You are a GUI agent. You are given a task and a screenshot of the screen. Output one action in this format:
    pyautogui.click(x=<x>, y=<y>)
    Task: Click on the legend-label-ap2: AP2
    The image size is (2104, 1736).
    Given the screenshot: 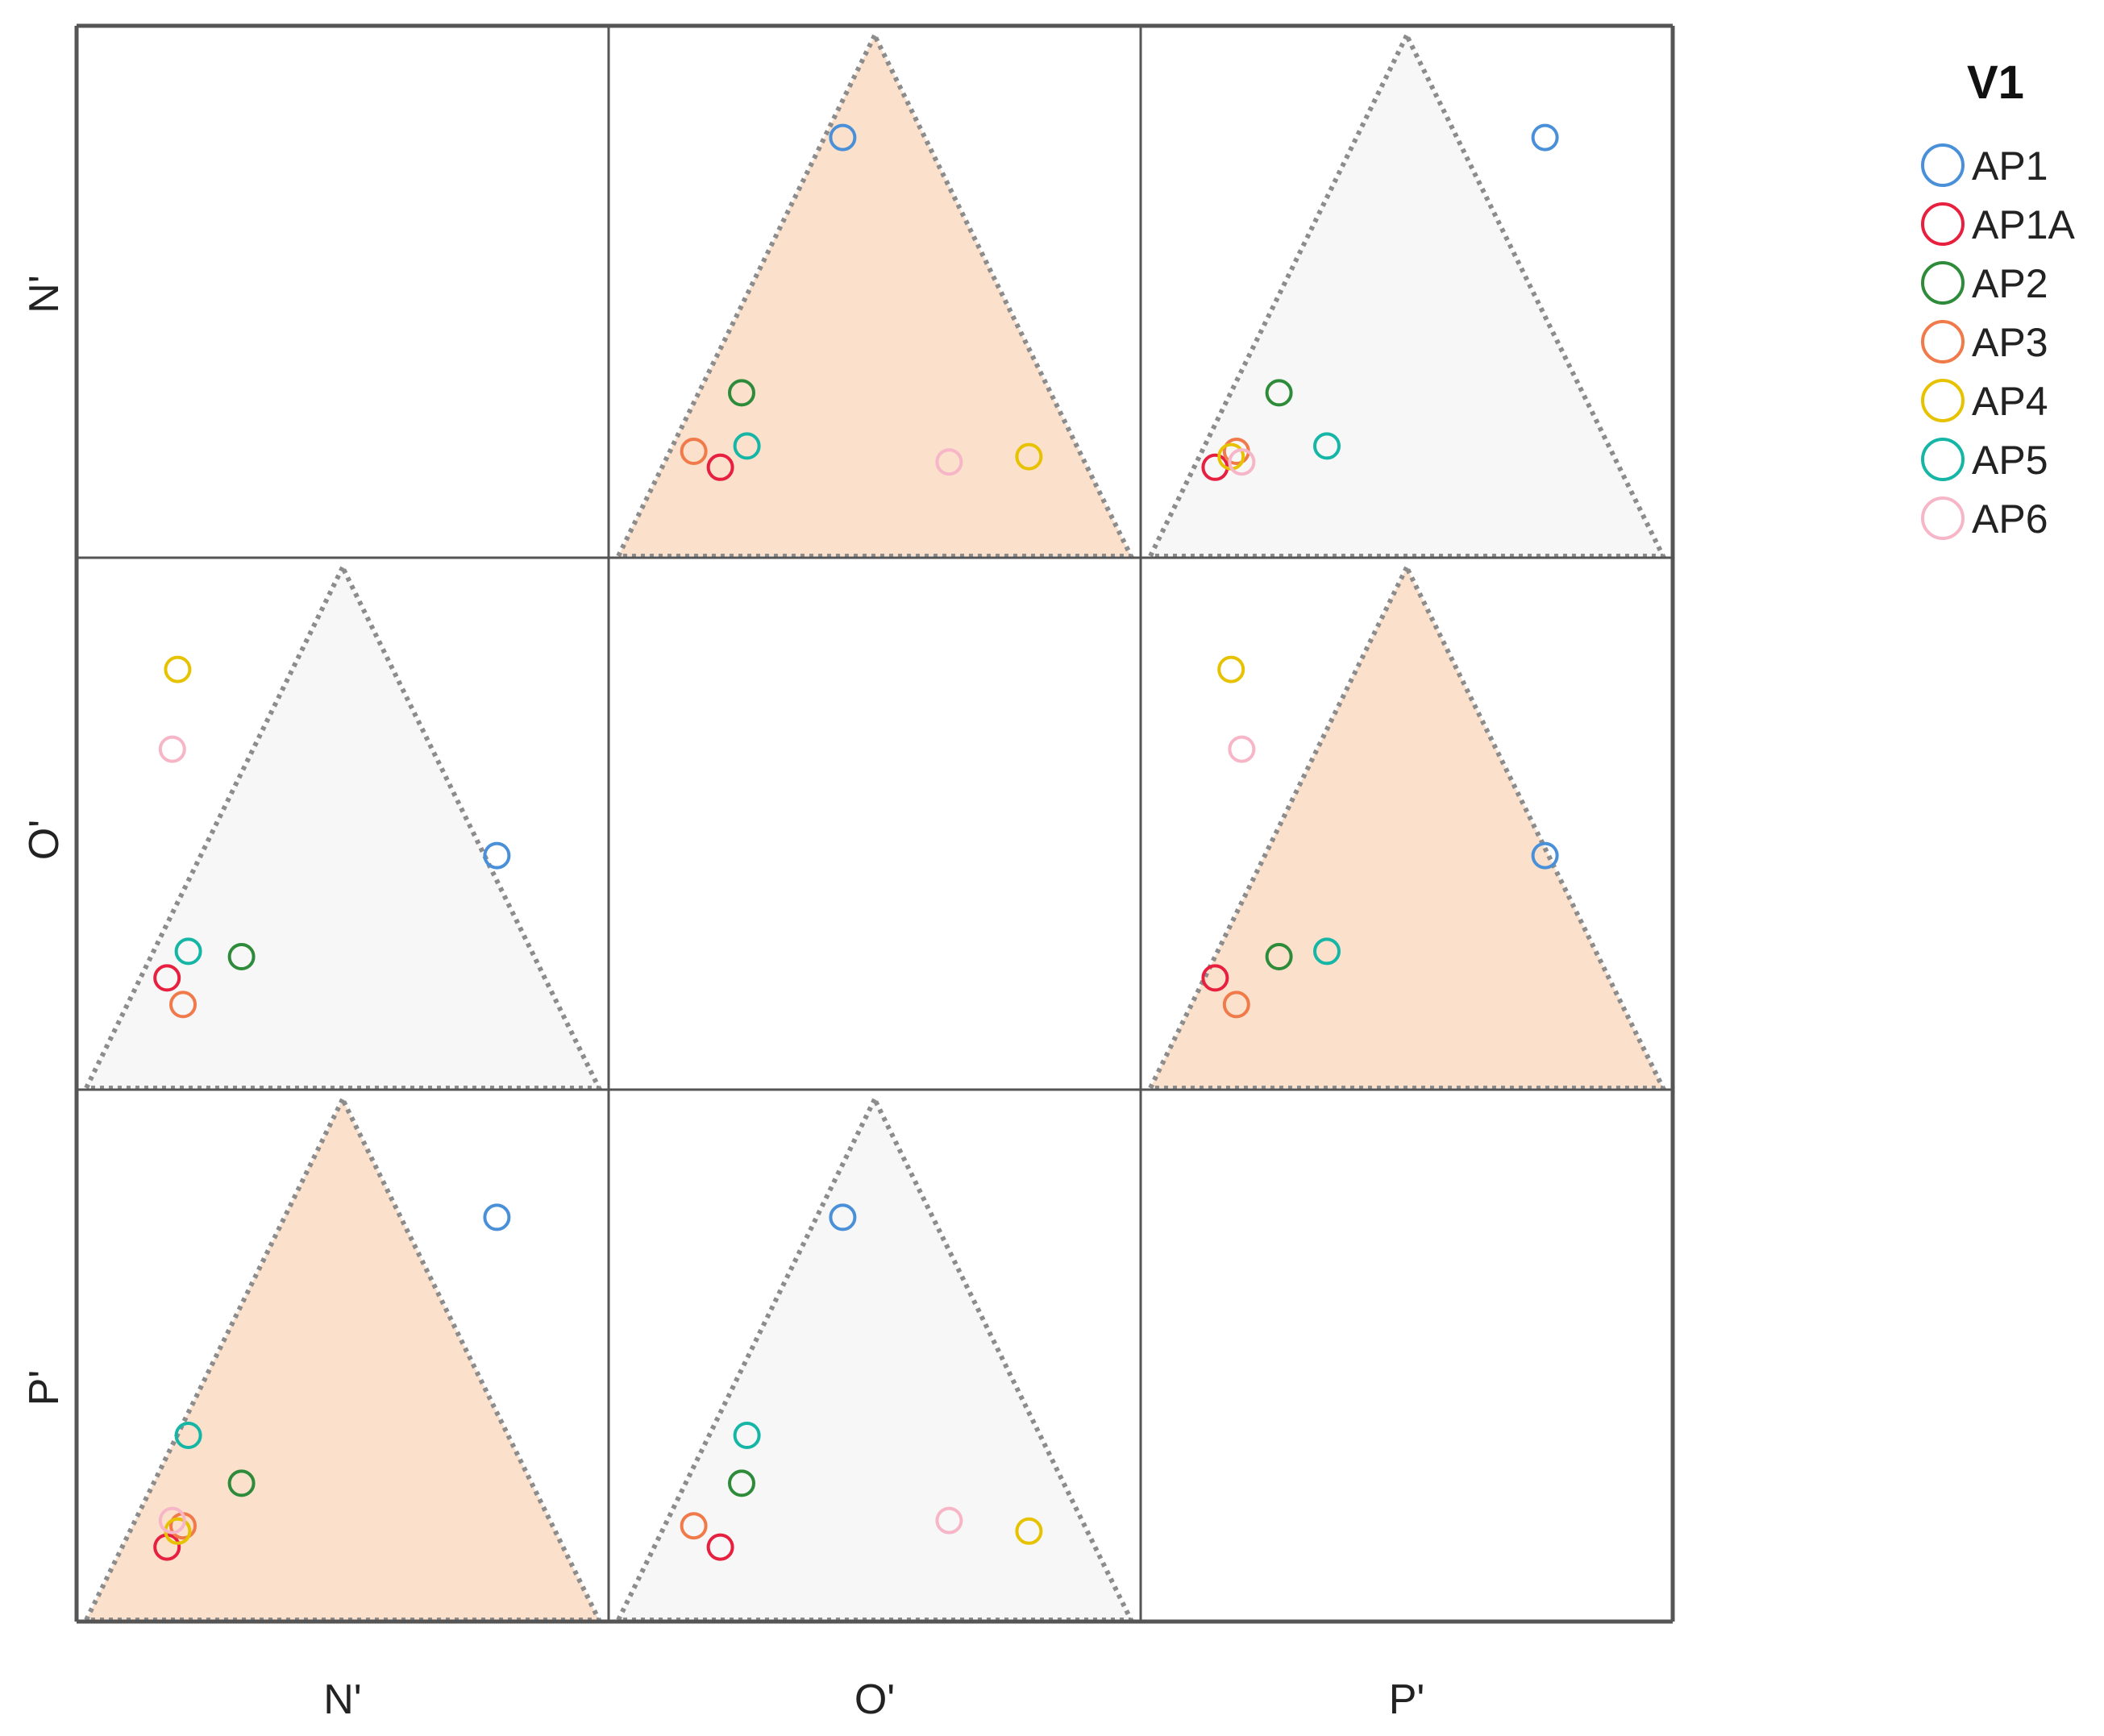 What is the action you would take?
    pyautogui.click(x=2010, y=283)
    